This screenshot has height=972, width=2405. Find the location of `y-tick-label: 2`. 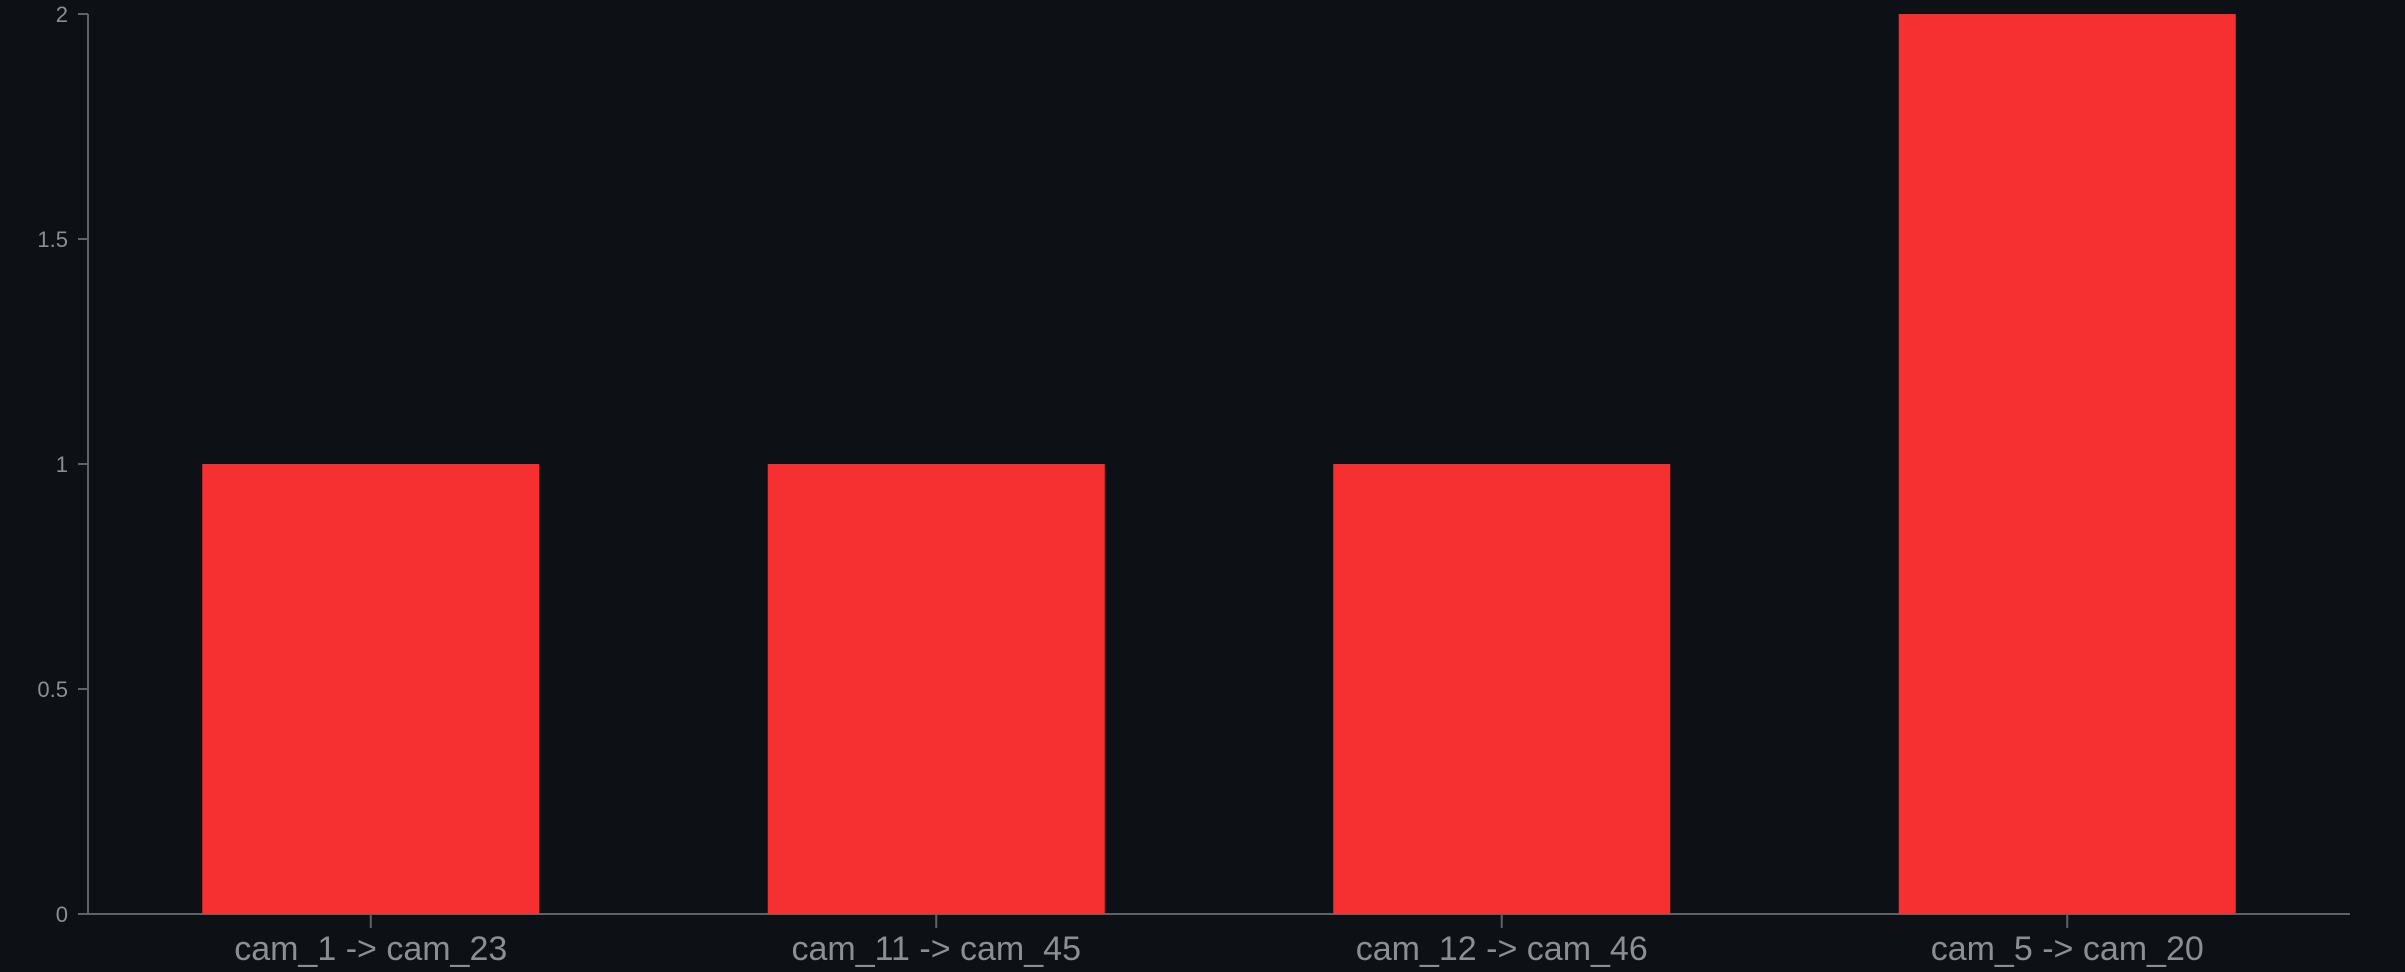

y-tick-label: 2 is located at coordinates (62, 14).